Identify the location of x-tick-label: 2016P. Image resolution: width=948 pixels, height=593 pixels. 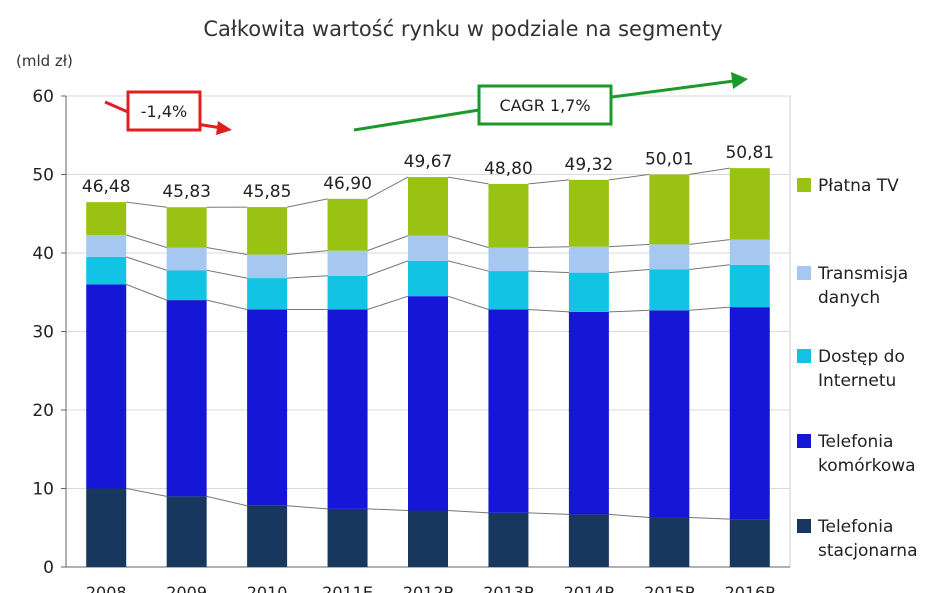
(750, 588).